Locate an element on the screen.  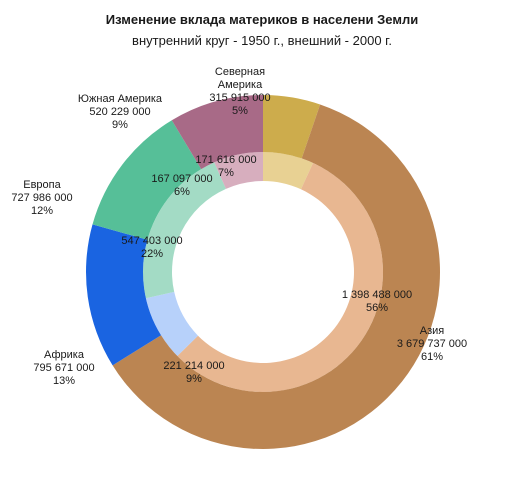
inner-label-north-america: 171 616 000 7% is located at coordinates (225, 166).